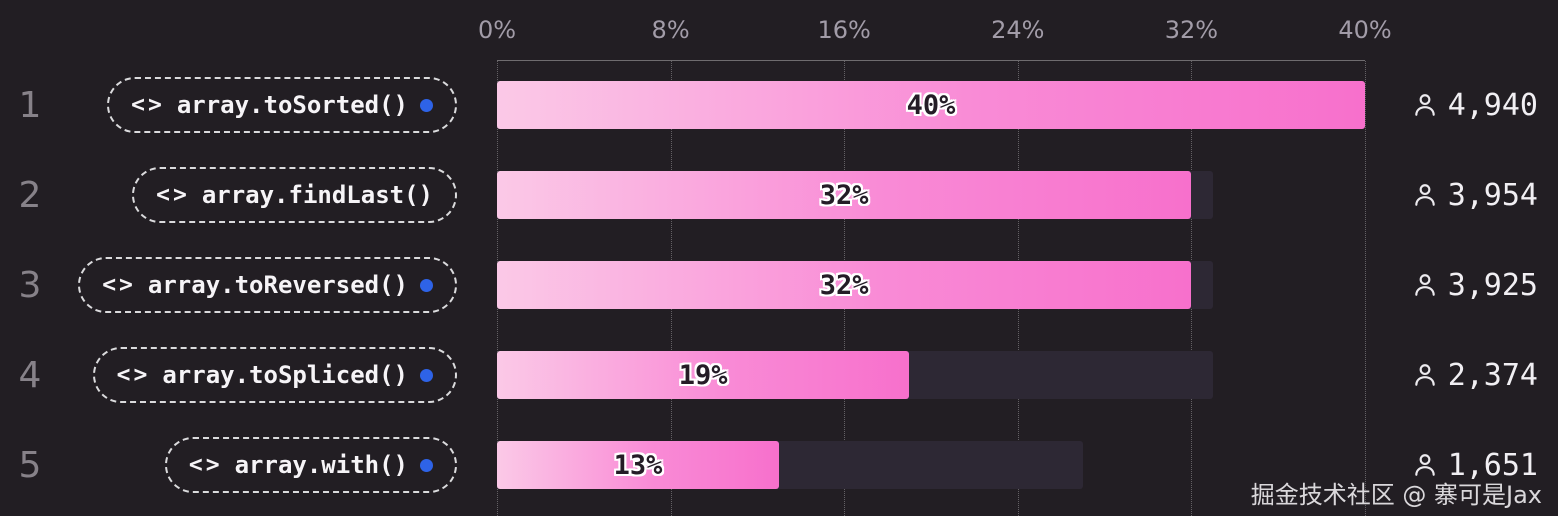  I want to click on axis-tick-label: 24%, so click(1018, 30).